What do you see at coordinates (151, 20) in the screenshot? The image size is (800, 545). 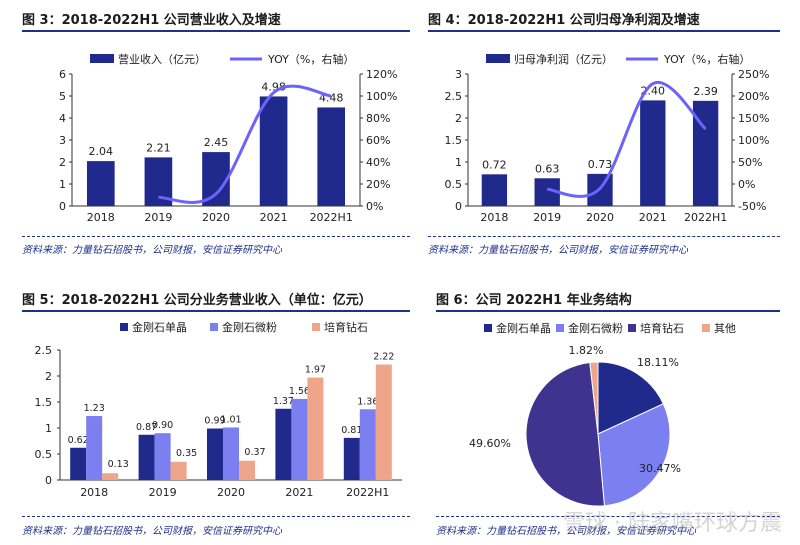 I see `chart1-title: 图 3：2018-2022H1 公司营业收入及增速` at bounding box center [151, 20].